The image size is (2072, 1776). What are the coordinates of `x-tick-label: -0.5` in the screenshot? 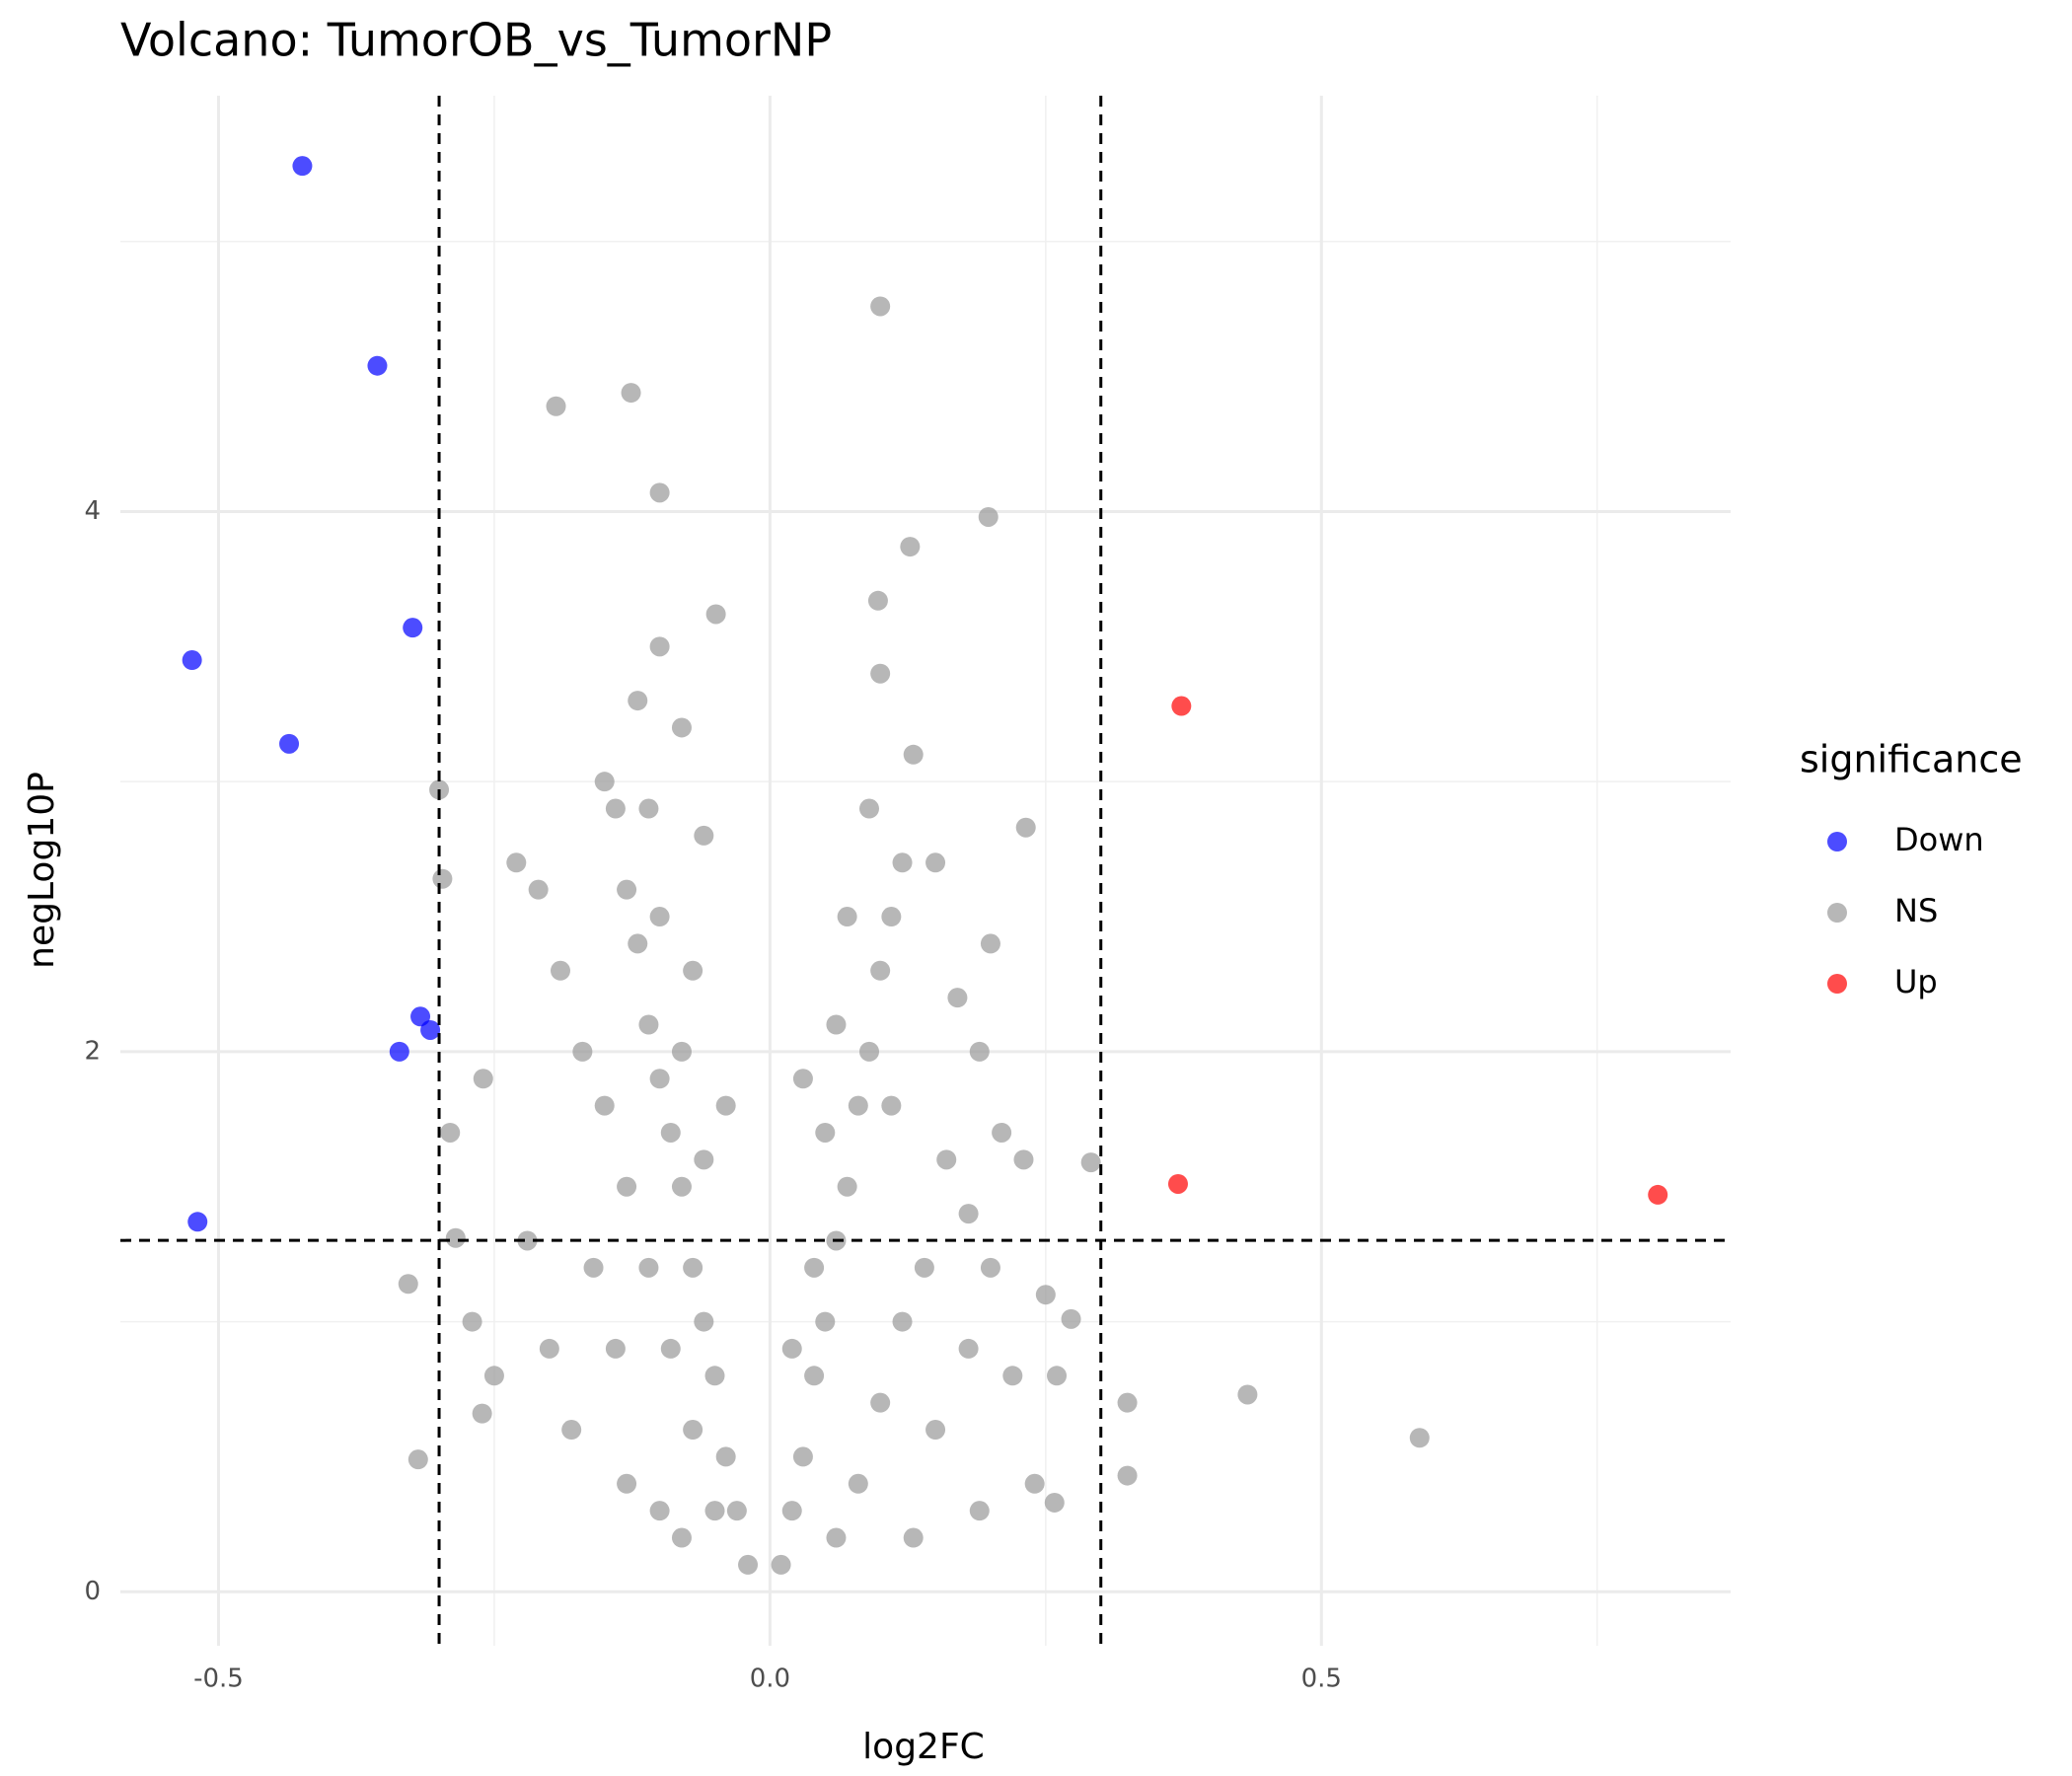 It's located at (218, 1680).